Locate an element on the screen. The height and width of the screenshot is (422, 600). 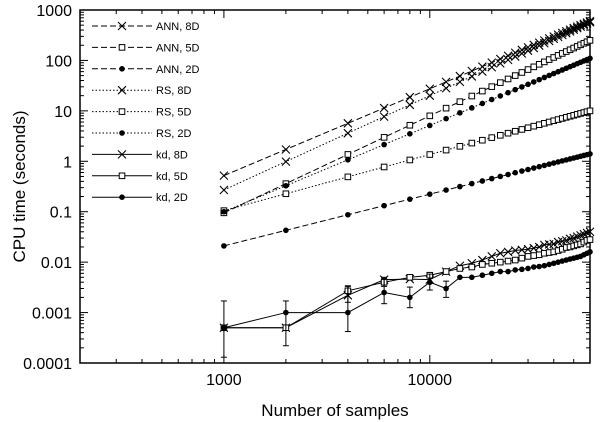
legend-label: ANN, 8D is located at coordinates (177, 27).